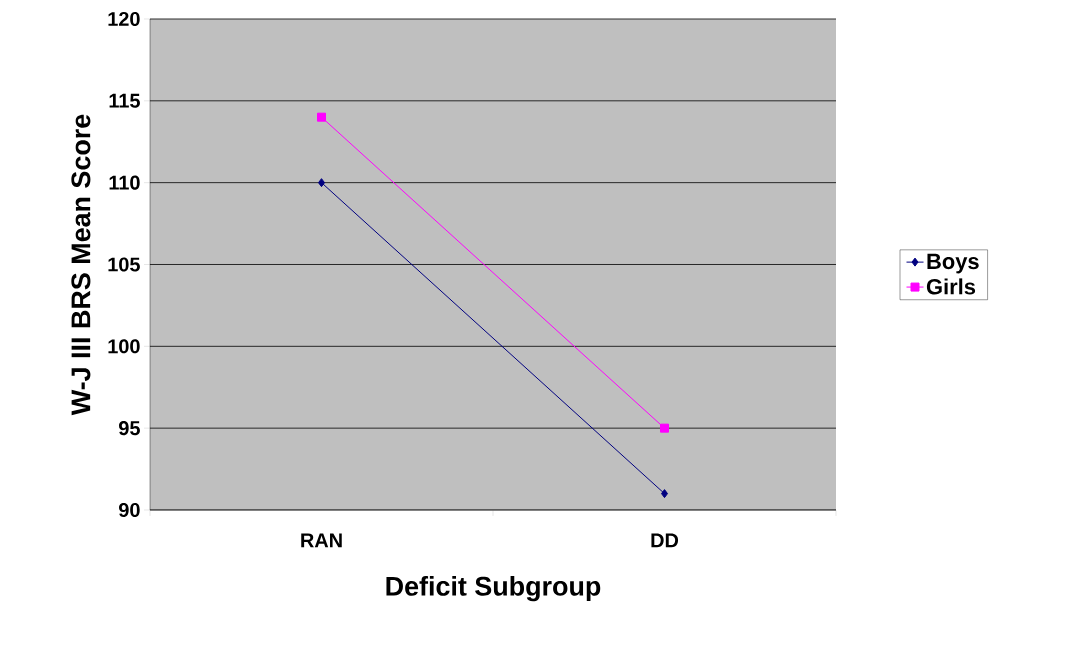 This screenshot has width=1077, height=650. Describe the element at coordinates (129, 510) in the screenshot. I see `y-tick-label: 90` at that location.